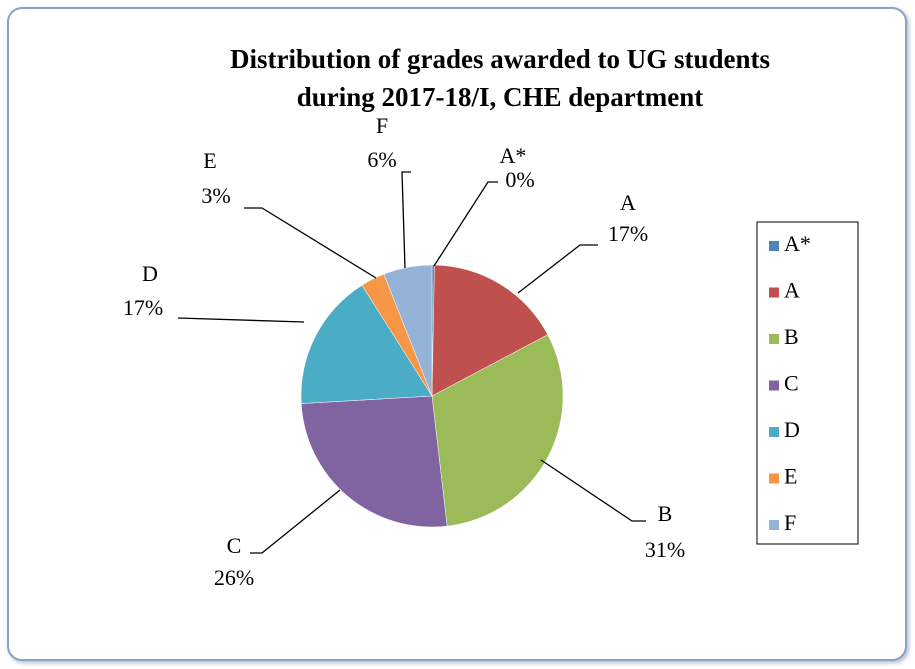 The width and height of the screenshot is (915, 669). What do you see at coordinates (234, 545) in the screenshot?
I see `slice-label-name: C` at bounding box center [234, 545].